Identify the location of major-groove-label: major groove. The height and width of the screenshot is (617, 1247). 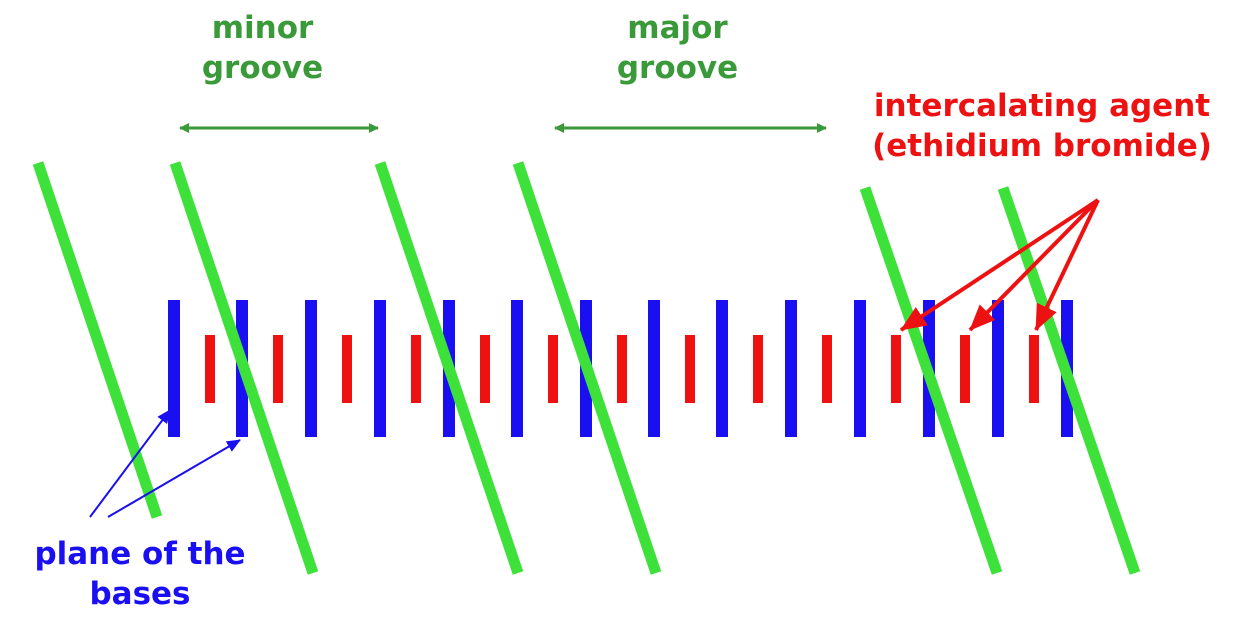
(677, 48).